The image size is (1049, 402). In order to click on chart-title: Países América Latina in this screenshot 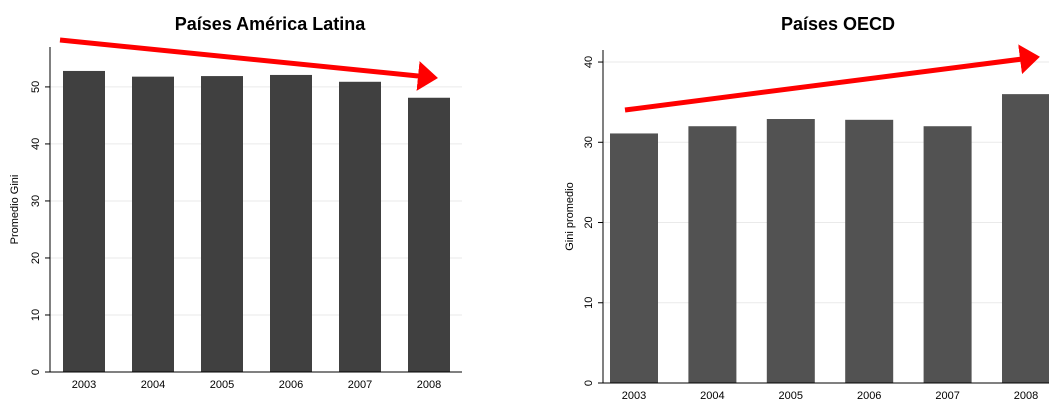, I will do `click(270, 24)`.